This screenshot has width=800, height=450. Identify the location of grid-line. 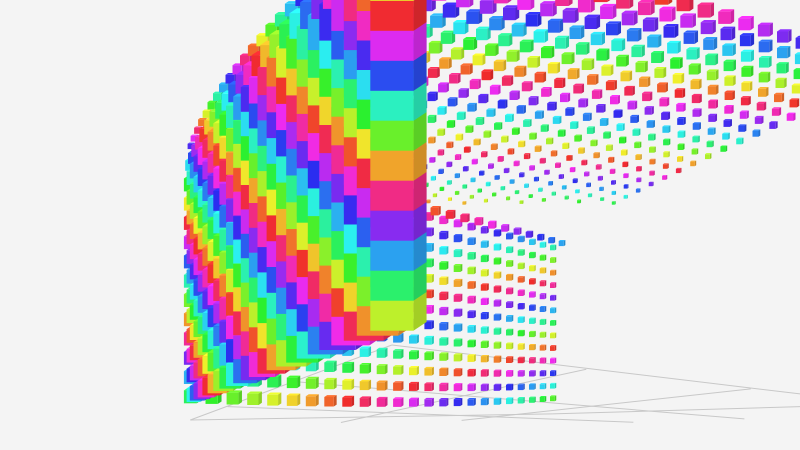
(463, 395).